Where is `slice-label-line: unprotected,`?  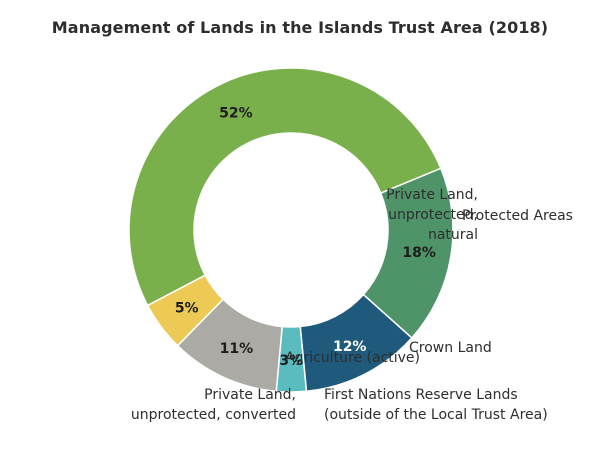
slice-label-line: unprotected, is located at coordinates (433, 215).